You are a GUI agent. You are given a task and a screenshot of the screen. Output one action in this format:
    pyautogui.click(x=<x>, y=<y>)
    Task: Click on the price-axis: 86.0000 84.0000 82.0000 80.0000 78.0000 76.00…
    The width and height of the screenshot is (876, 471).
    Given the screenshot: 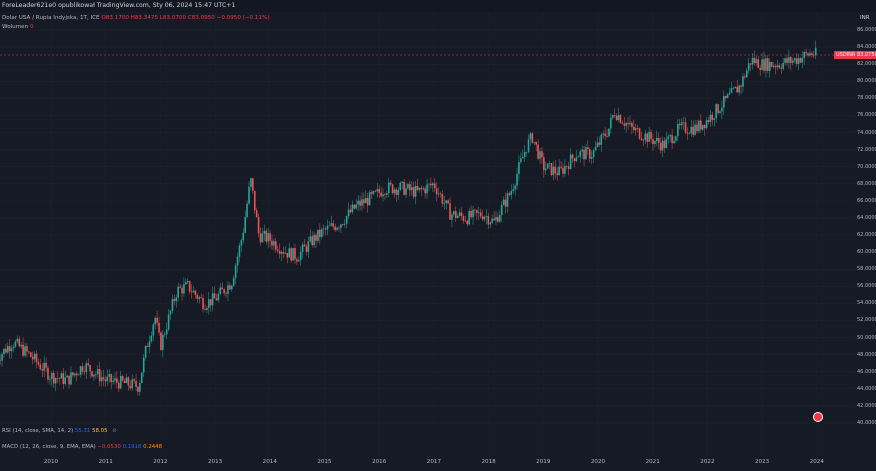 What is the action you would take?
    pyautogui.click(x=865, y=234)
    